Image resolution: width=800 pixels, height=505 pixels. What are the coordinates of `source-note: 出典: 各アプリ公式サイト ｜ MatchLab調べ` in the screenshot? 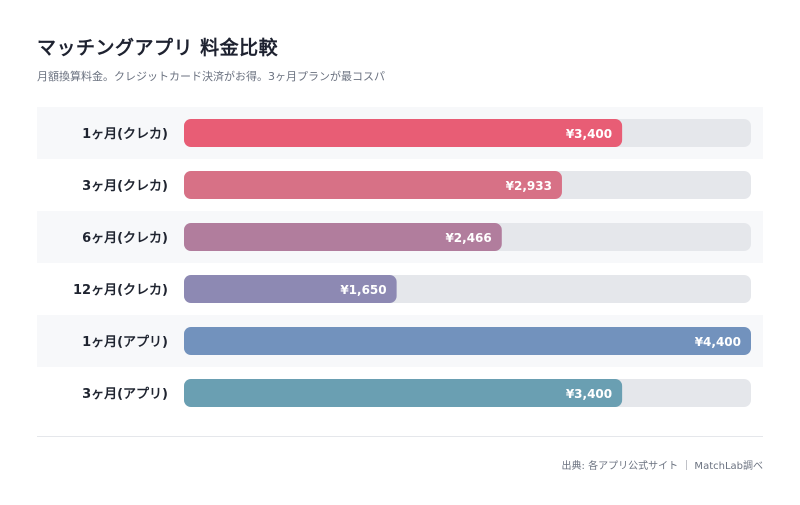 It's located at (662, 466).